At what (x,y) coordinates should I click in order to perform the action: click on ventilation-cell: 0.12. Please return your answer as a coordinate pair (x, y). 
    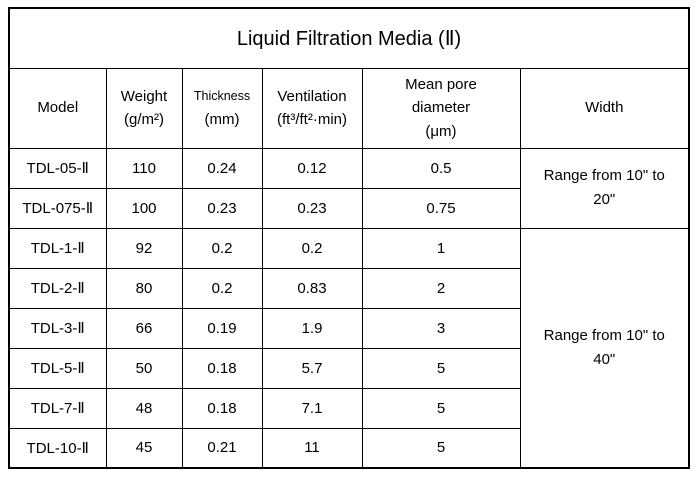
    Looking at the image, I should click on (312, 168).